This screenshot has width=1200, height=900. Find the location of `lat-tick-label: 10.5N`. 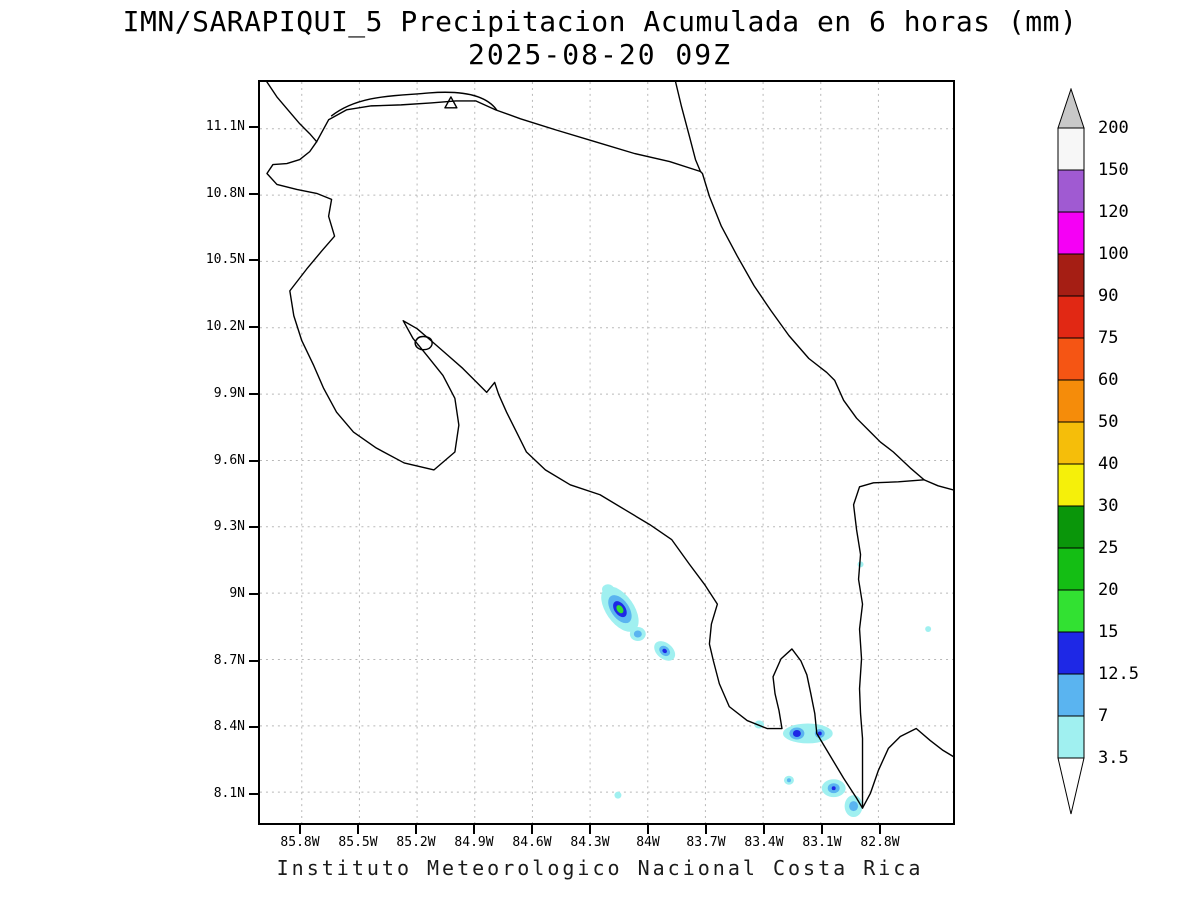

lat-tick-label: 10.5N is located at coordinates (225, 260).